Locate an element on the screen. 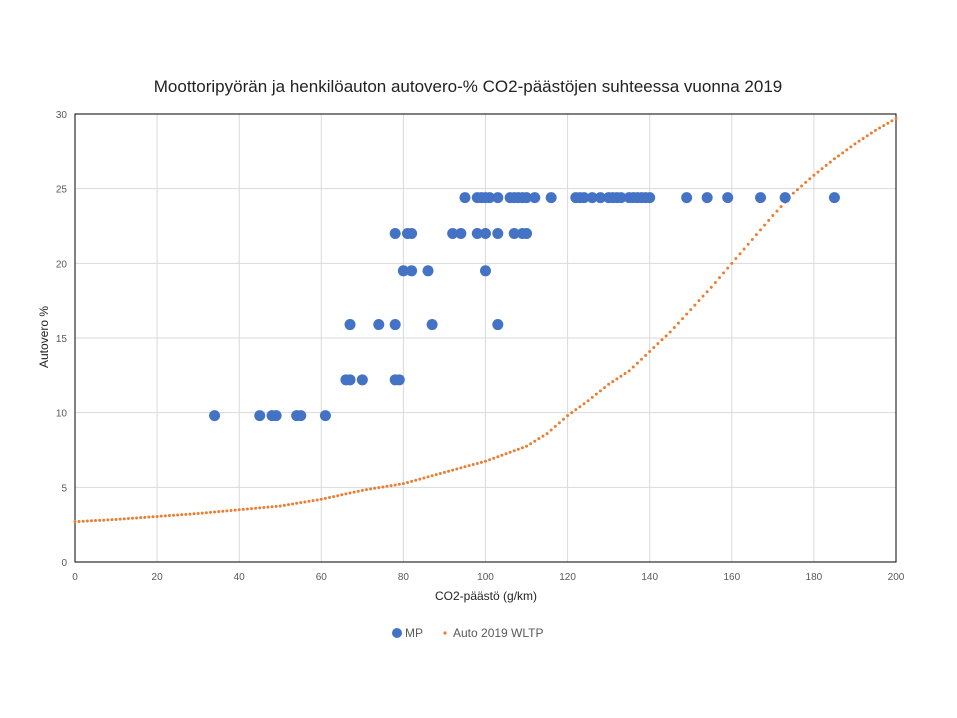 The width and height of the screenshot is (957, 718). legend-marker-auto is located at coordinates (445, 633).